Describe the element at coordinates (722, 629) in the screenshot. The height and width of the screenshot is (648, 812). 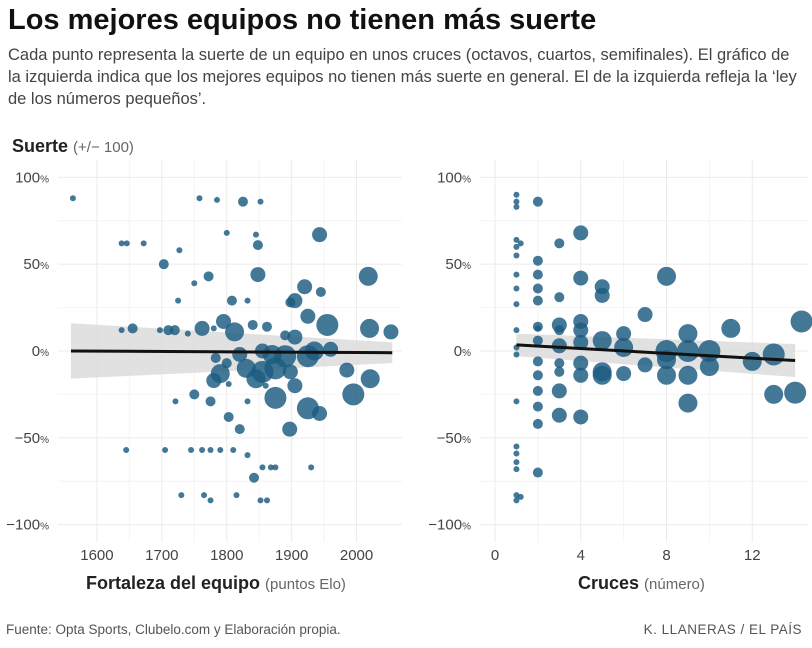
I see `author-credit: K. LLANERAS / EL PAÍS` at that location.